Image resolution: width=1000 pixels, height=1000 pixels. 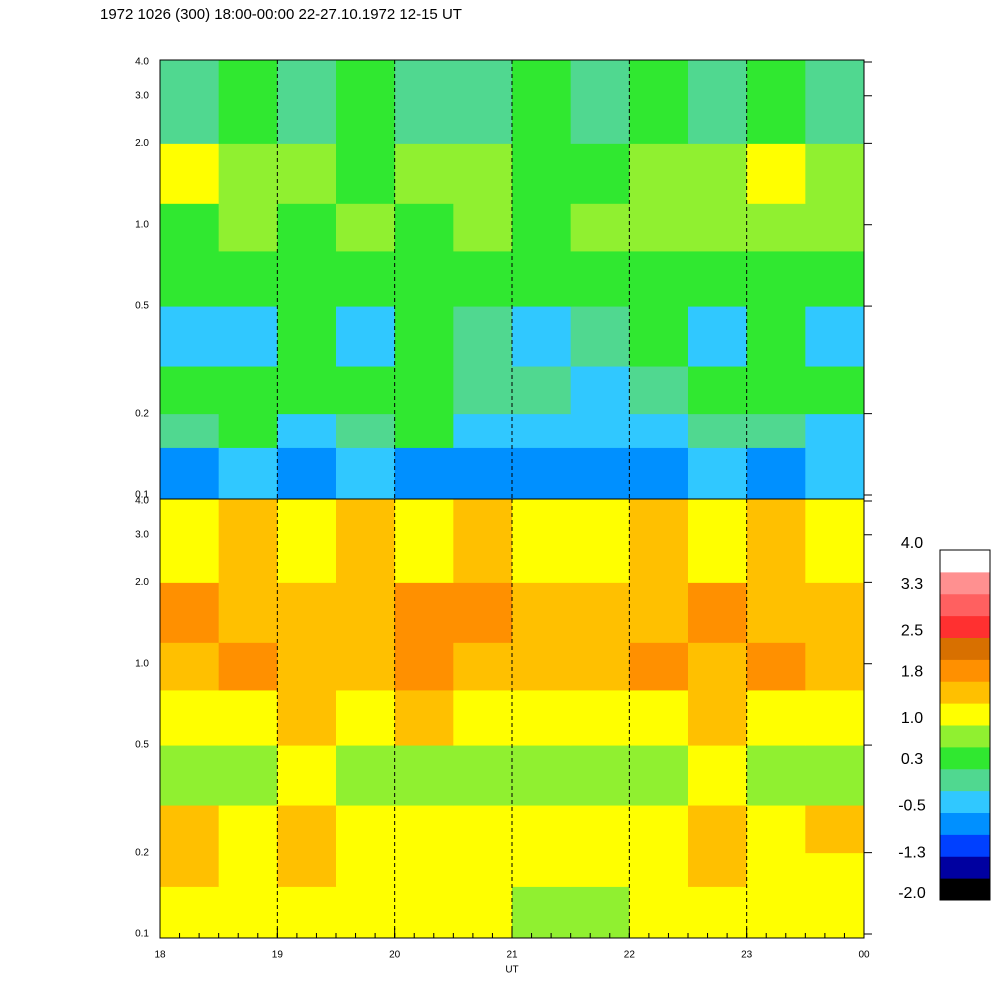 I want to click on colorbar-tick-label: 4.0, so click(x=912, y=543).